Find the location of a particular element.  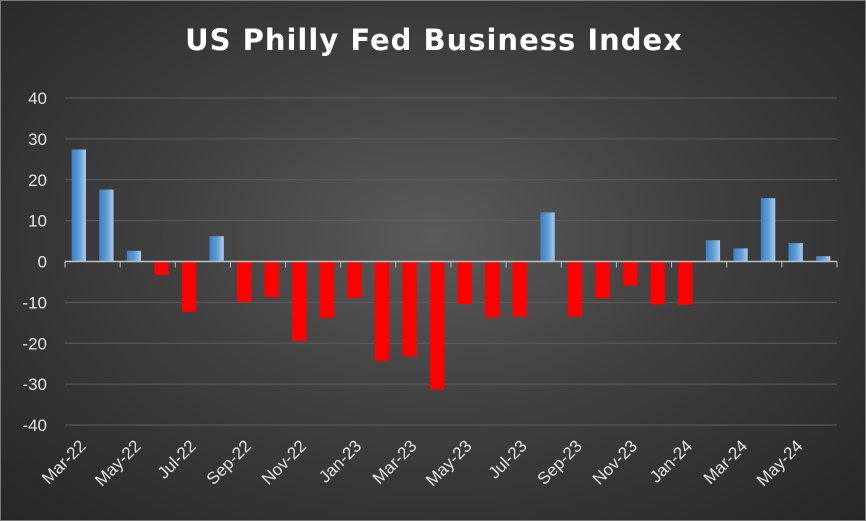

y-tick-label: 30 is located at coordinates (37, 139).